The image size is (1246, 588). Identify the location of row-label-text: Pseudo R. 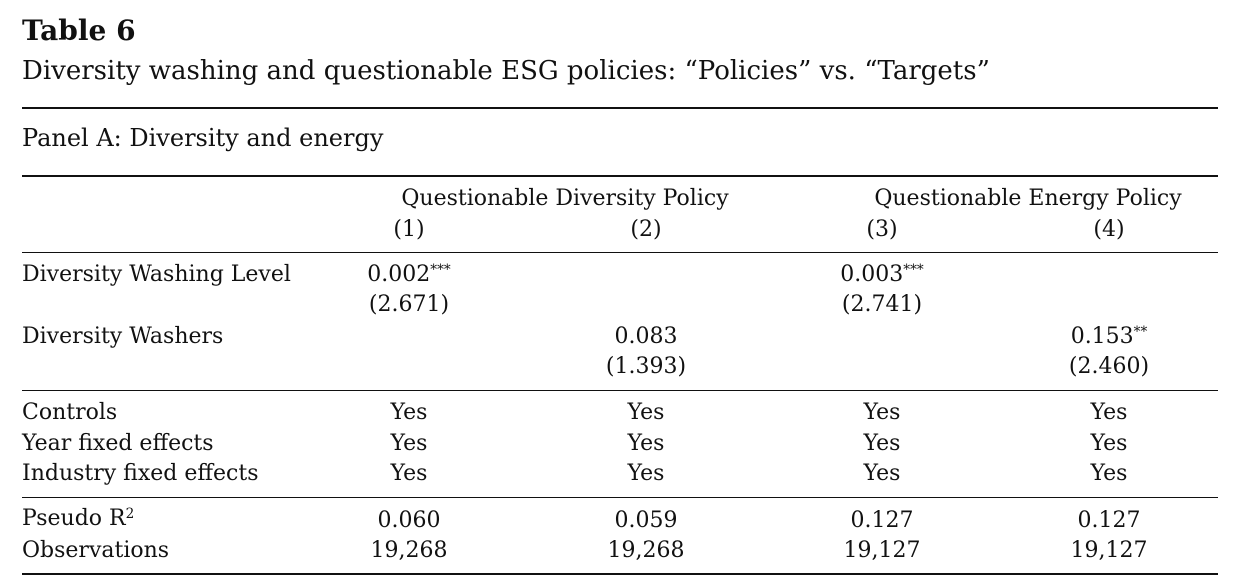
(74, 518).